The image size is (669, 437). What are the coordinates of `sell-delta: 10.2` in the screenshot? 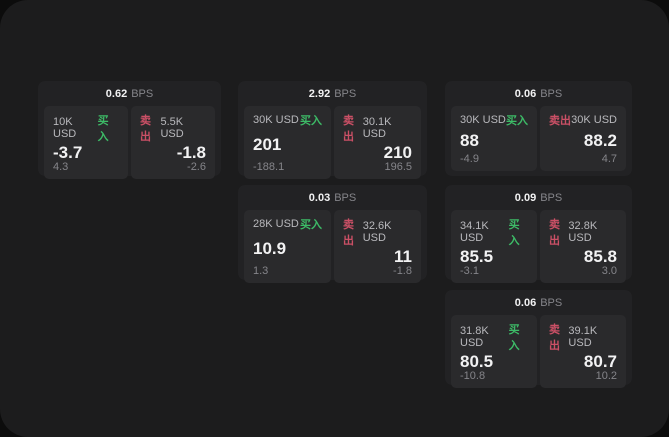 It's located at (606, 376).